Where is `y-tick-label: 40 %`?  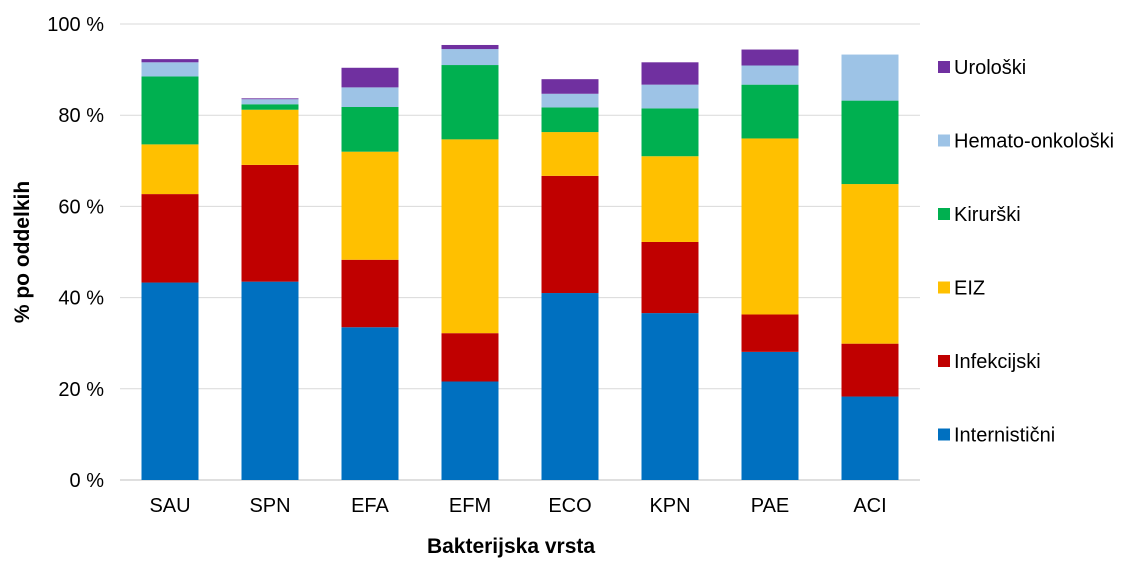
y-tick-label: 40 % is located at coordinates (81, 299).